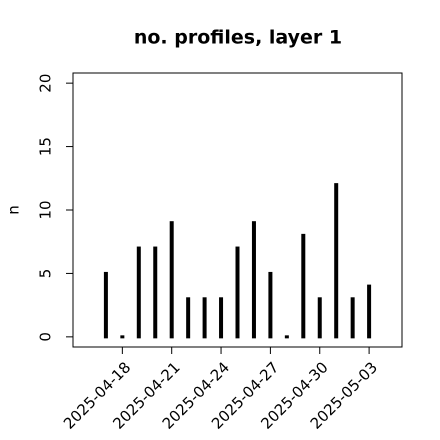  I want to click on y-tick-label: 15, so click(46, 146).